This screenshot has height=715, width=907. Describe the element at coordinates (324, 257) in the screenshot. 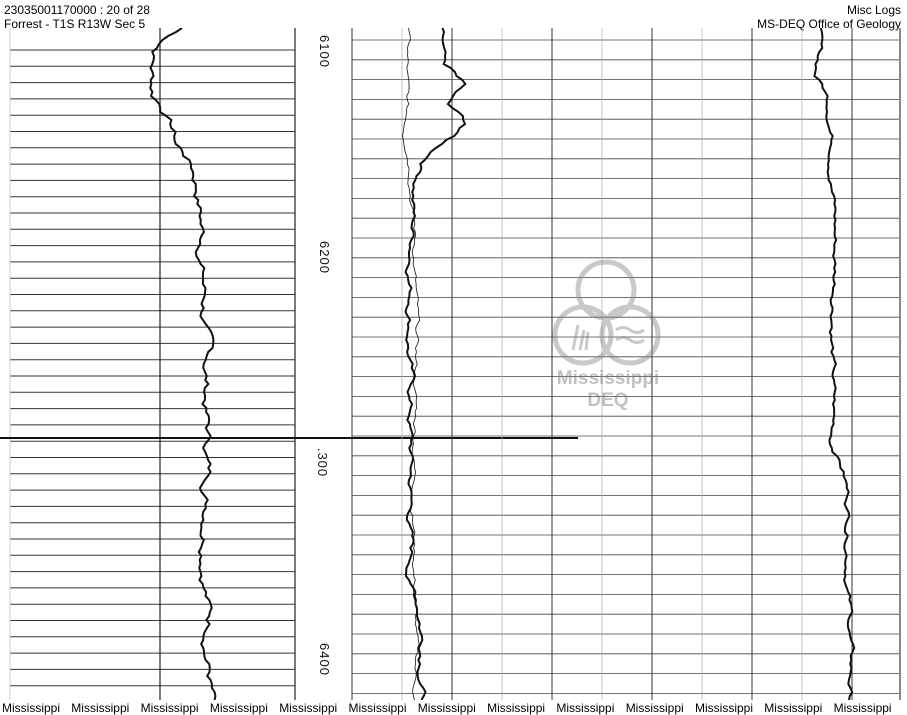

I see `depth-label-6200: 6200` at that location.